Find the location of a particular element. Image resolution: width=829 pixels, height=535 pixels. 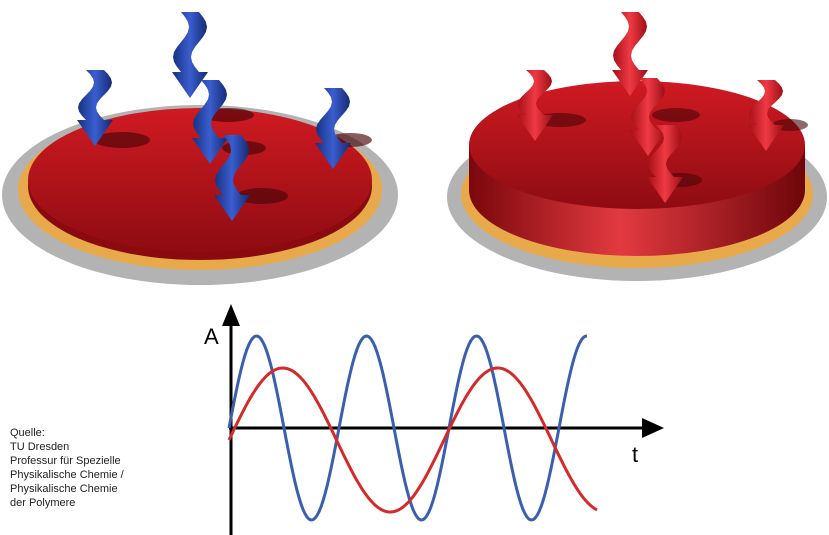

blue-arrows-group is located at coordinates (214, 116).